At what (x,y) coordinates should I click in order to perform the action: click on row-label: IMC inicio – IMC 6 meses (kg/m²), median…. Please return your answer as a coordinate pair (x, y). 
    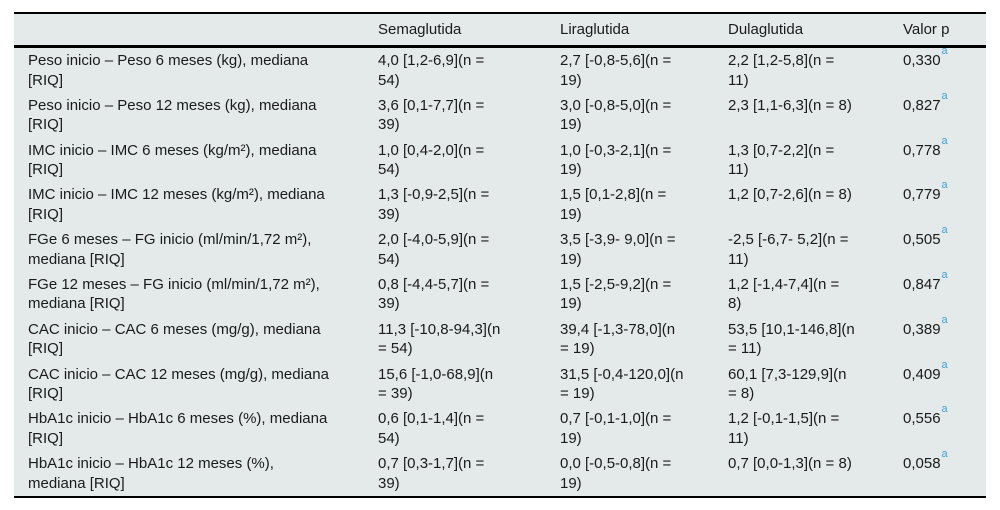
    Looking at the image, I should click on (172, 160).